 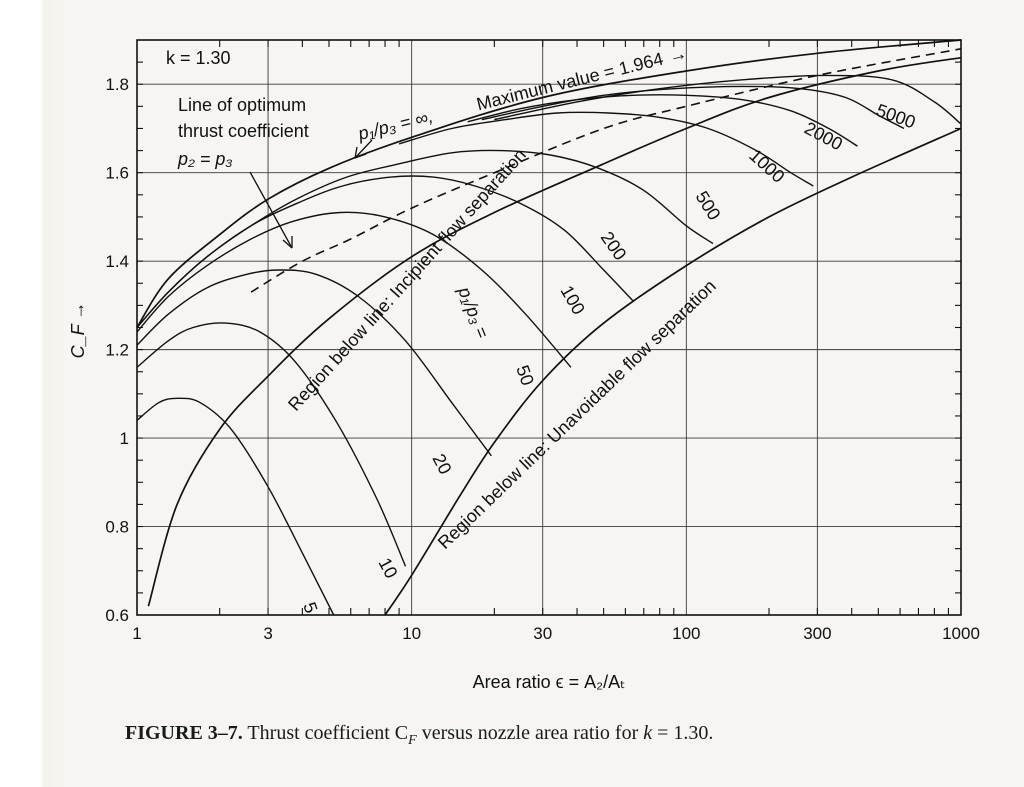 I want to click on x-tick-label-3: 30, so click(x=542, y=633).